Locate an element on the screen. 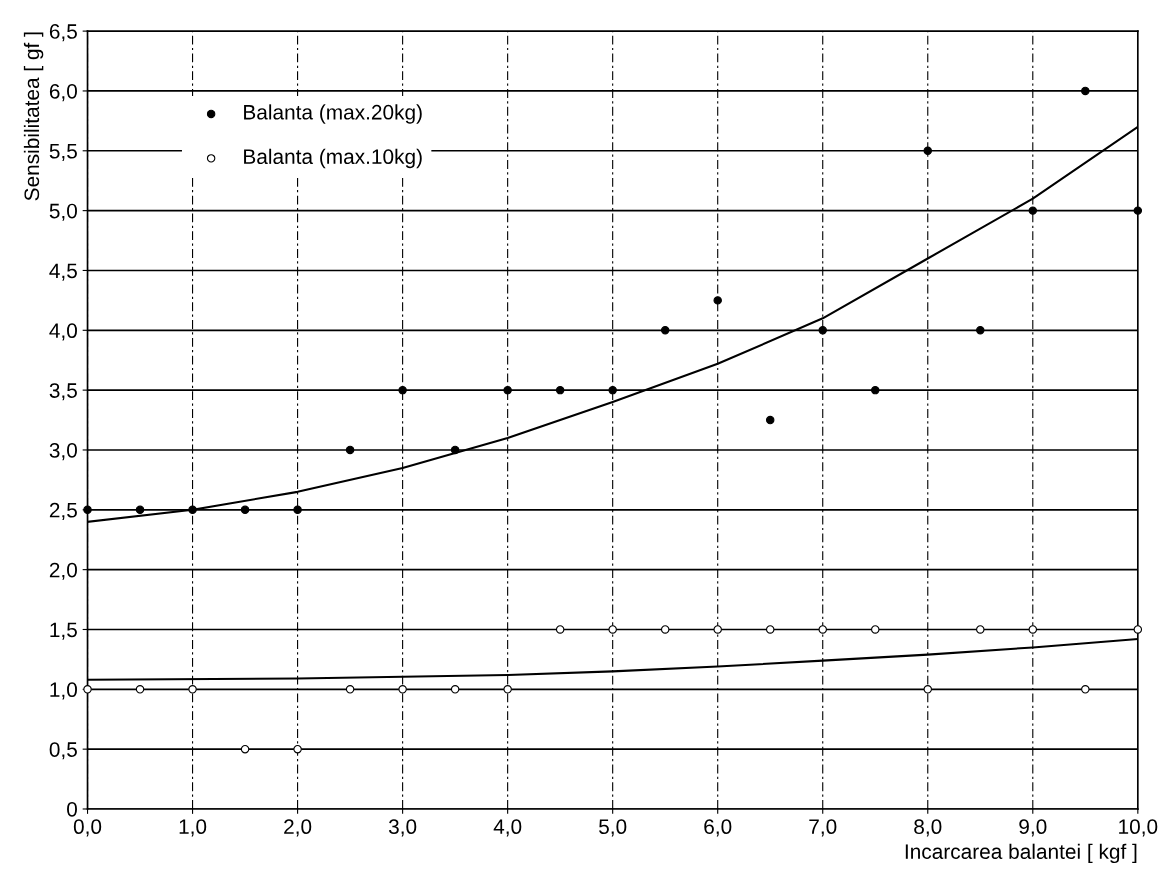 The image size is (1167, 889). x-tick-label: 8,0 is located at coordinates (928, 828).